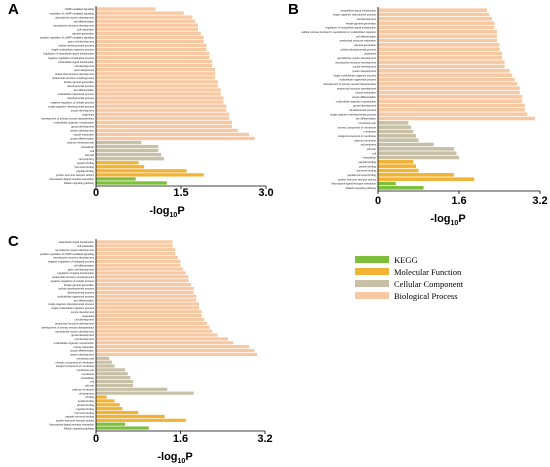  Describe the element at coordinates (87, 378) in the screenshot. I see `bar-label-c-35: intracellular` at that location.